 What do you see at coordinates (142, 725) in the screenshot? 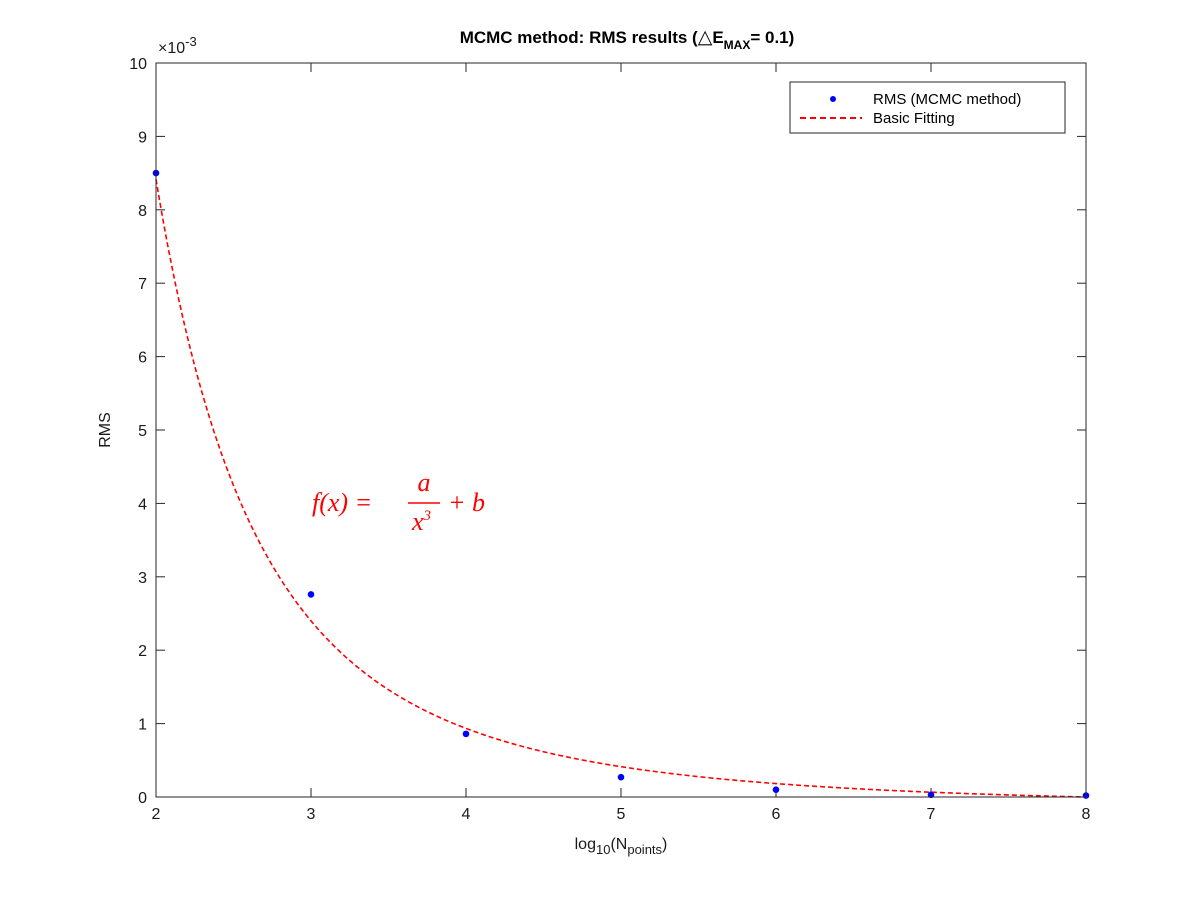
I see `y-tick-label: 1` at bounding box center [142, 725].